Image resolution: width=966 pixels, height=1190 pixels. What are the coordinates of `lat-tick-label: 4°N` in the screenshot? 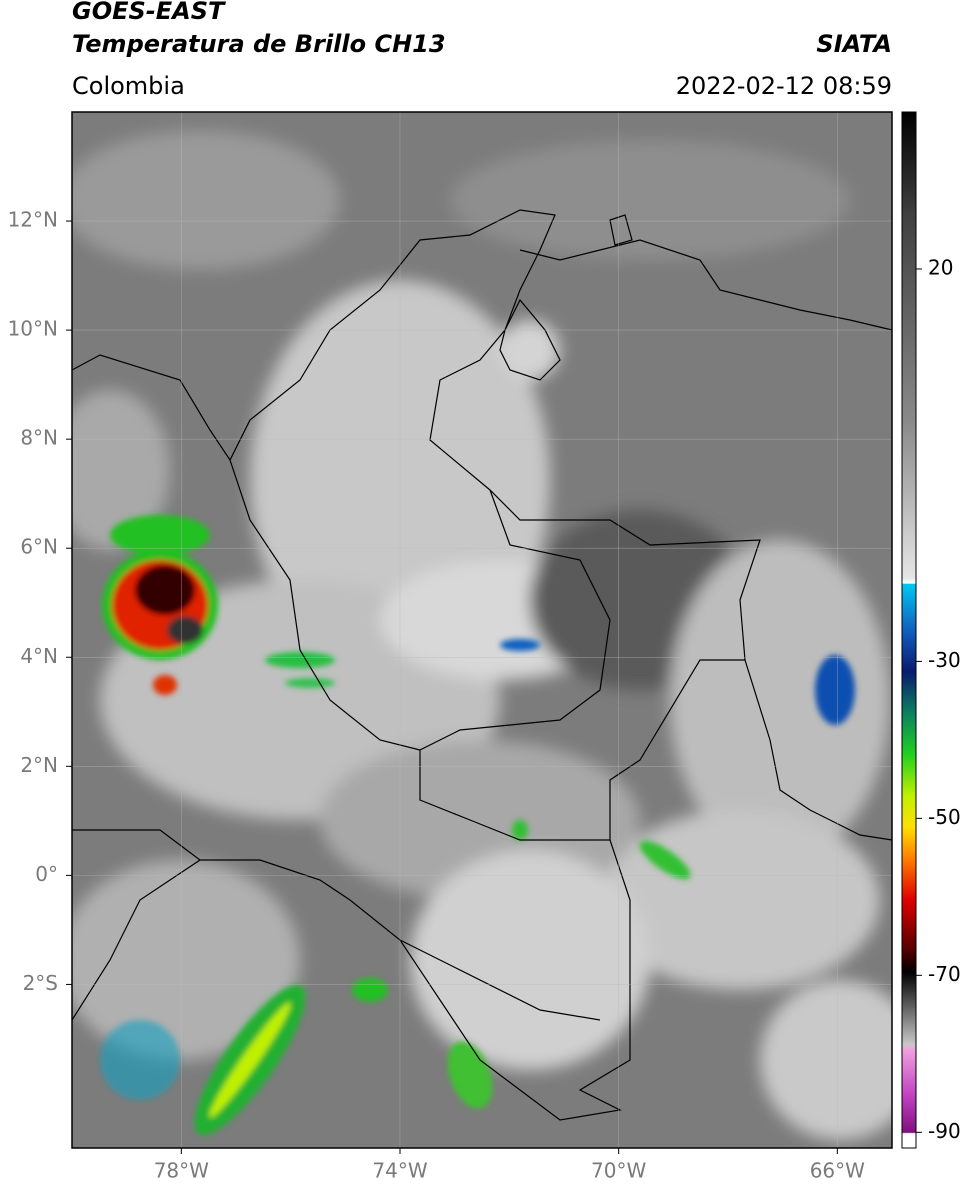 It's located at (39, 656).